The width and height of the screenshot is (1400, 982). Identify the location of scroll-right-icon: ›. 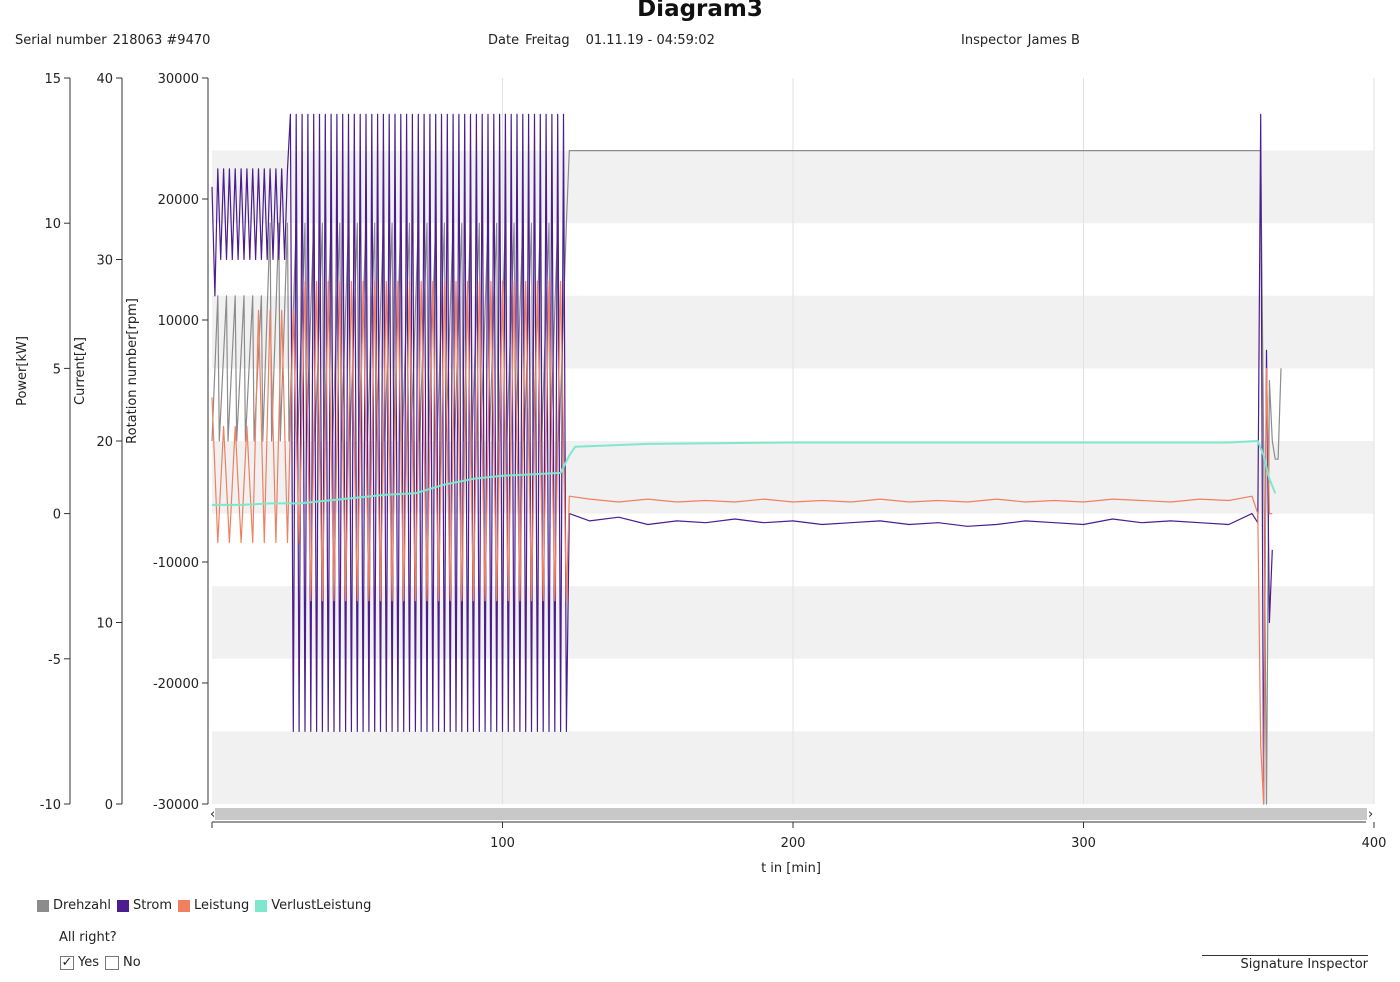
(1370, 814).